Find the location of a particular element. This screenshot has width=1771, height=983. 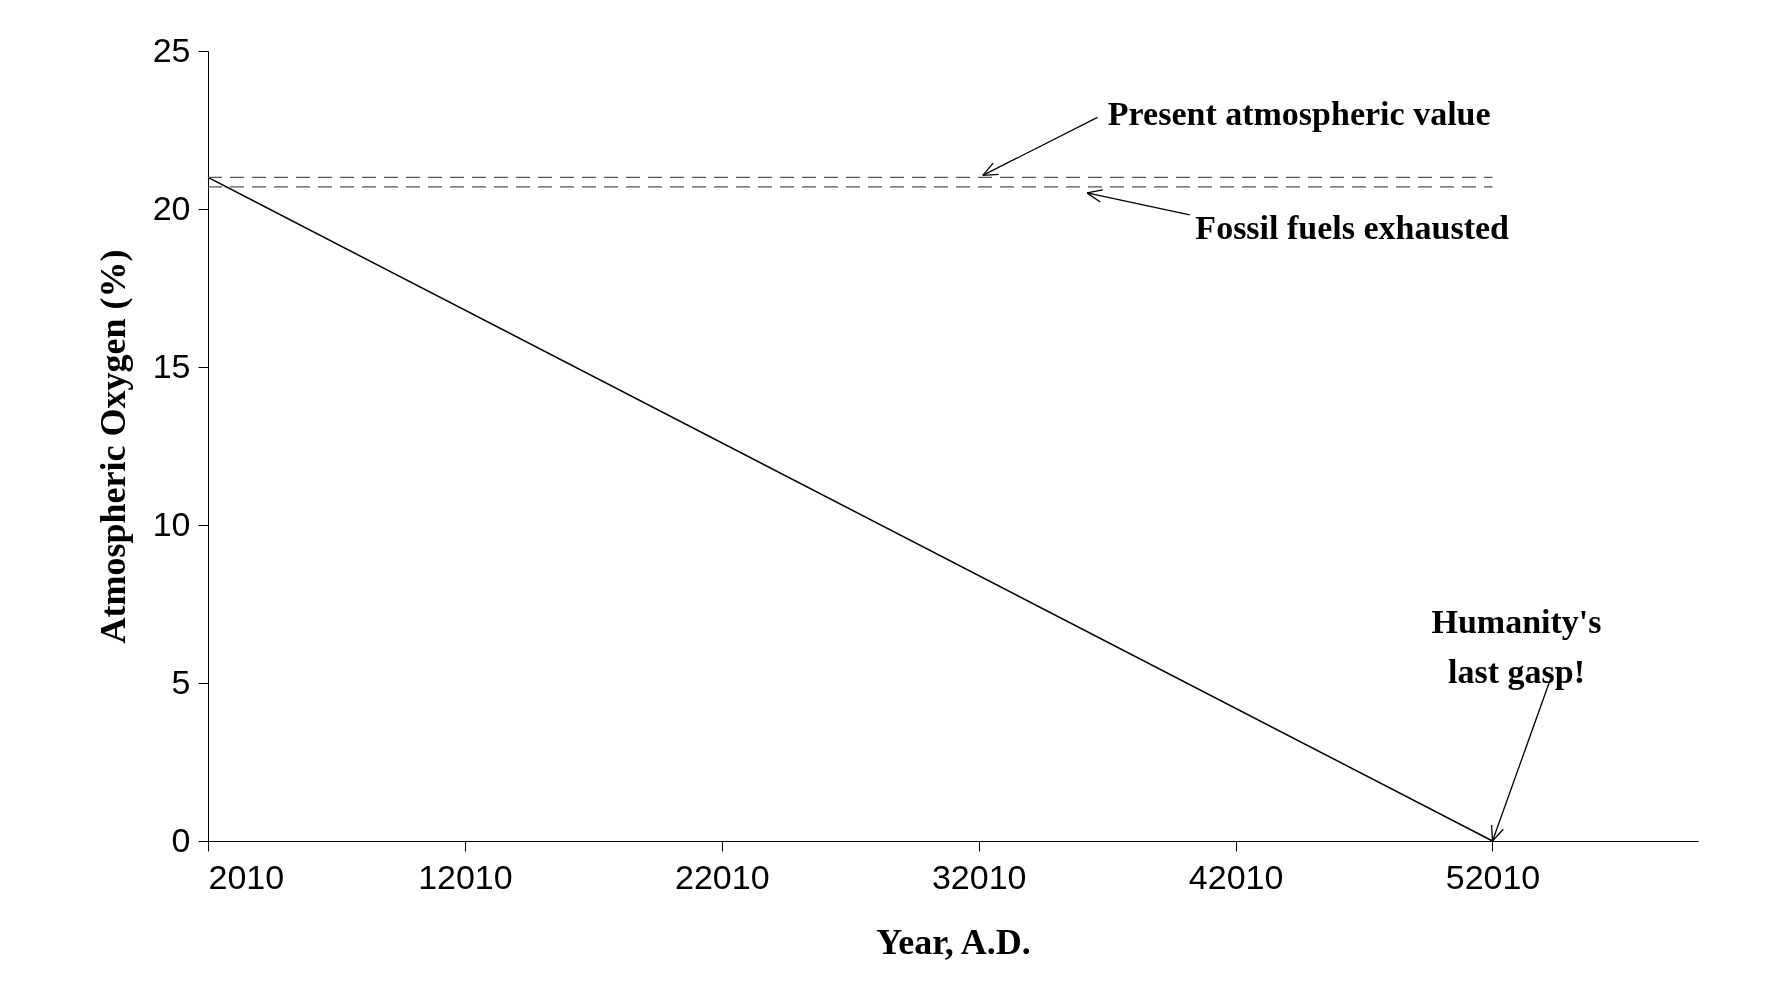

y-tick-label: 25 is located at coordinates (171, 49).